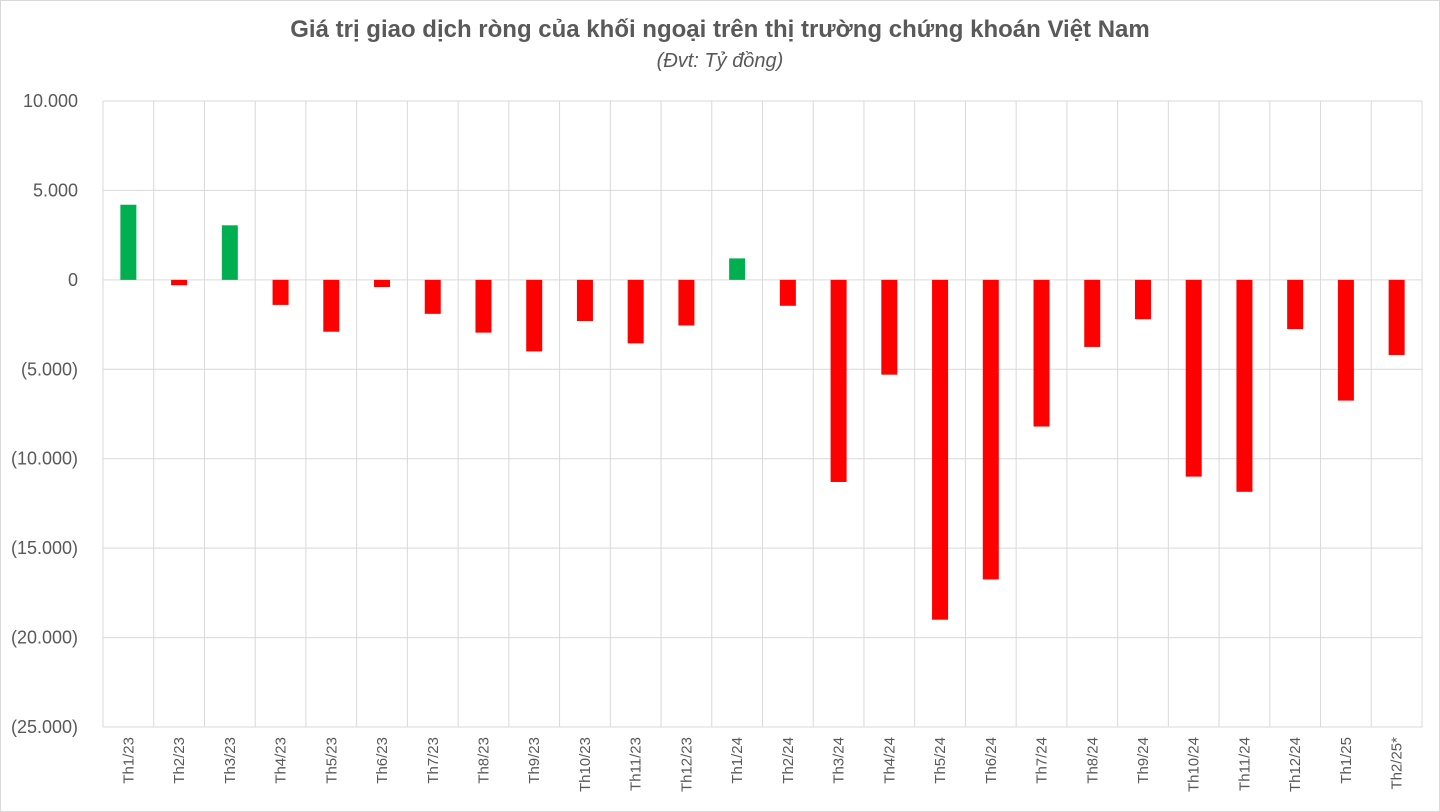 The height and width of the screenshot is (812, 1440). What do you see at coordinates (281, 760) in the screenshot?
I see `x-tick-label: Th4/23` at bounding box center [281, 760].